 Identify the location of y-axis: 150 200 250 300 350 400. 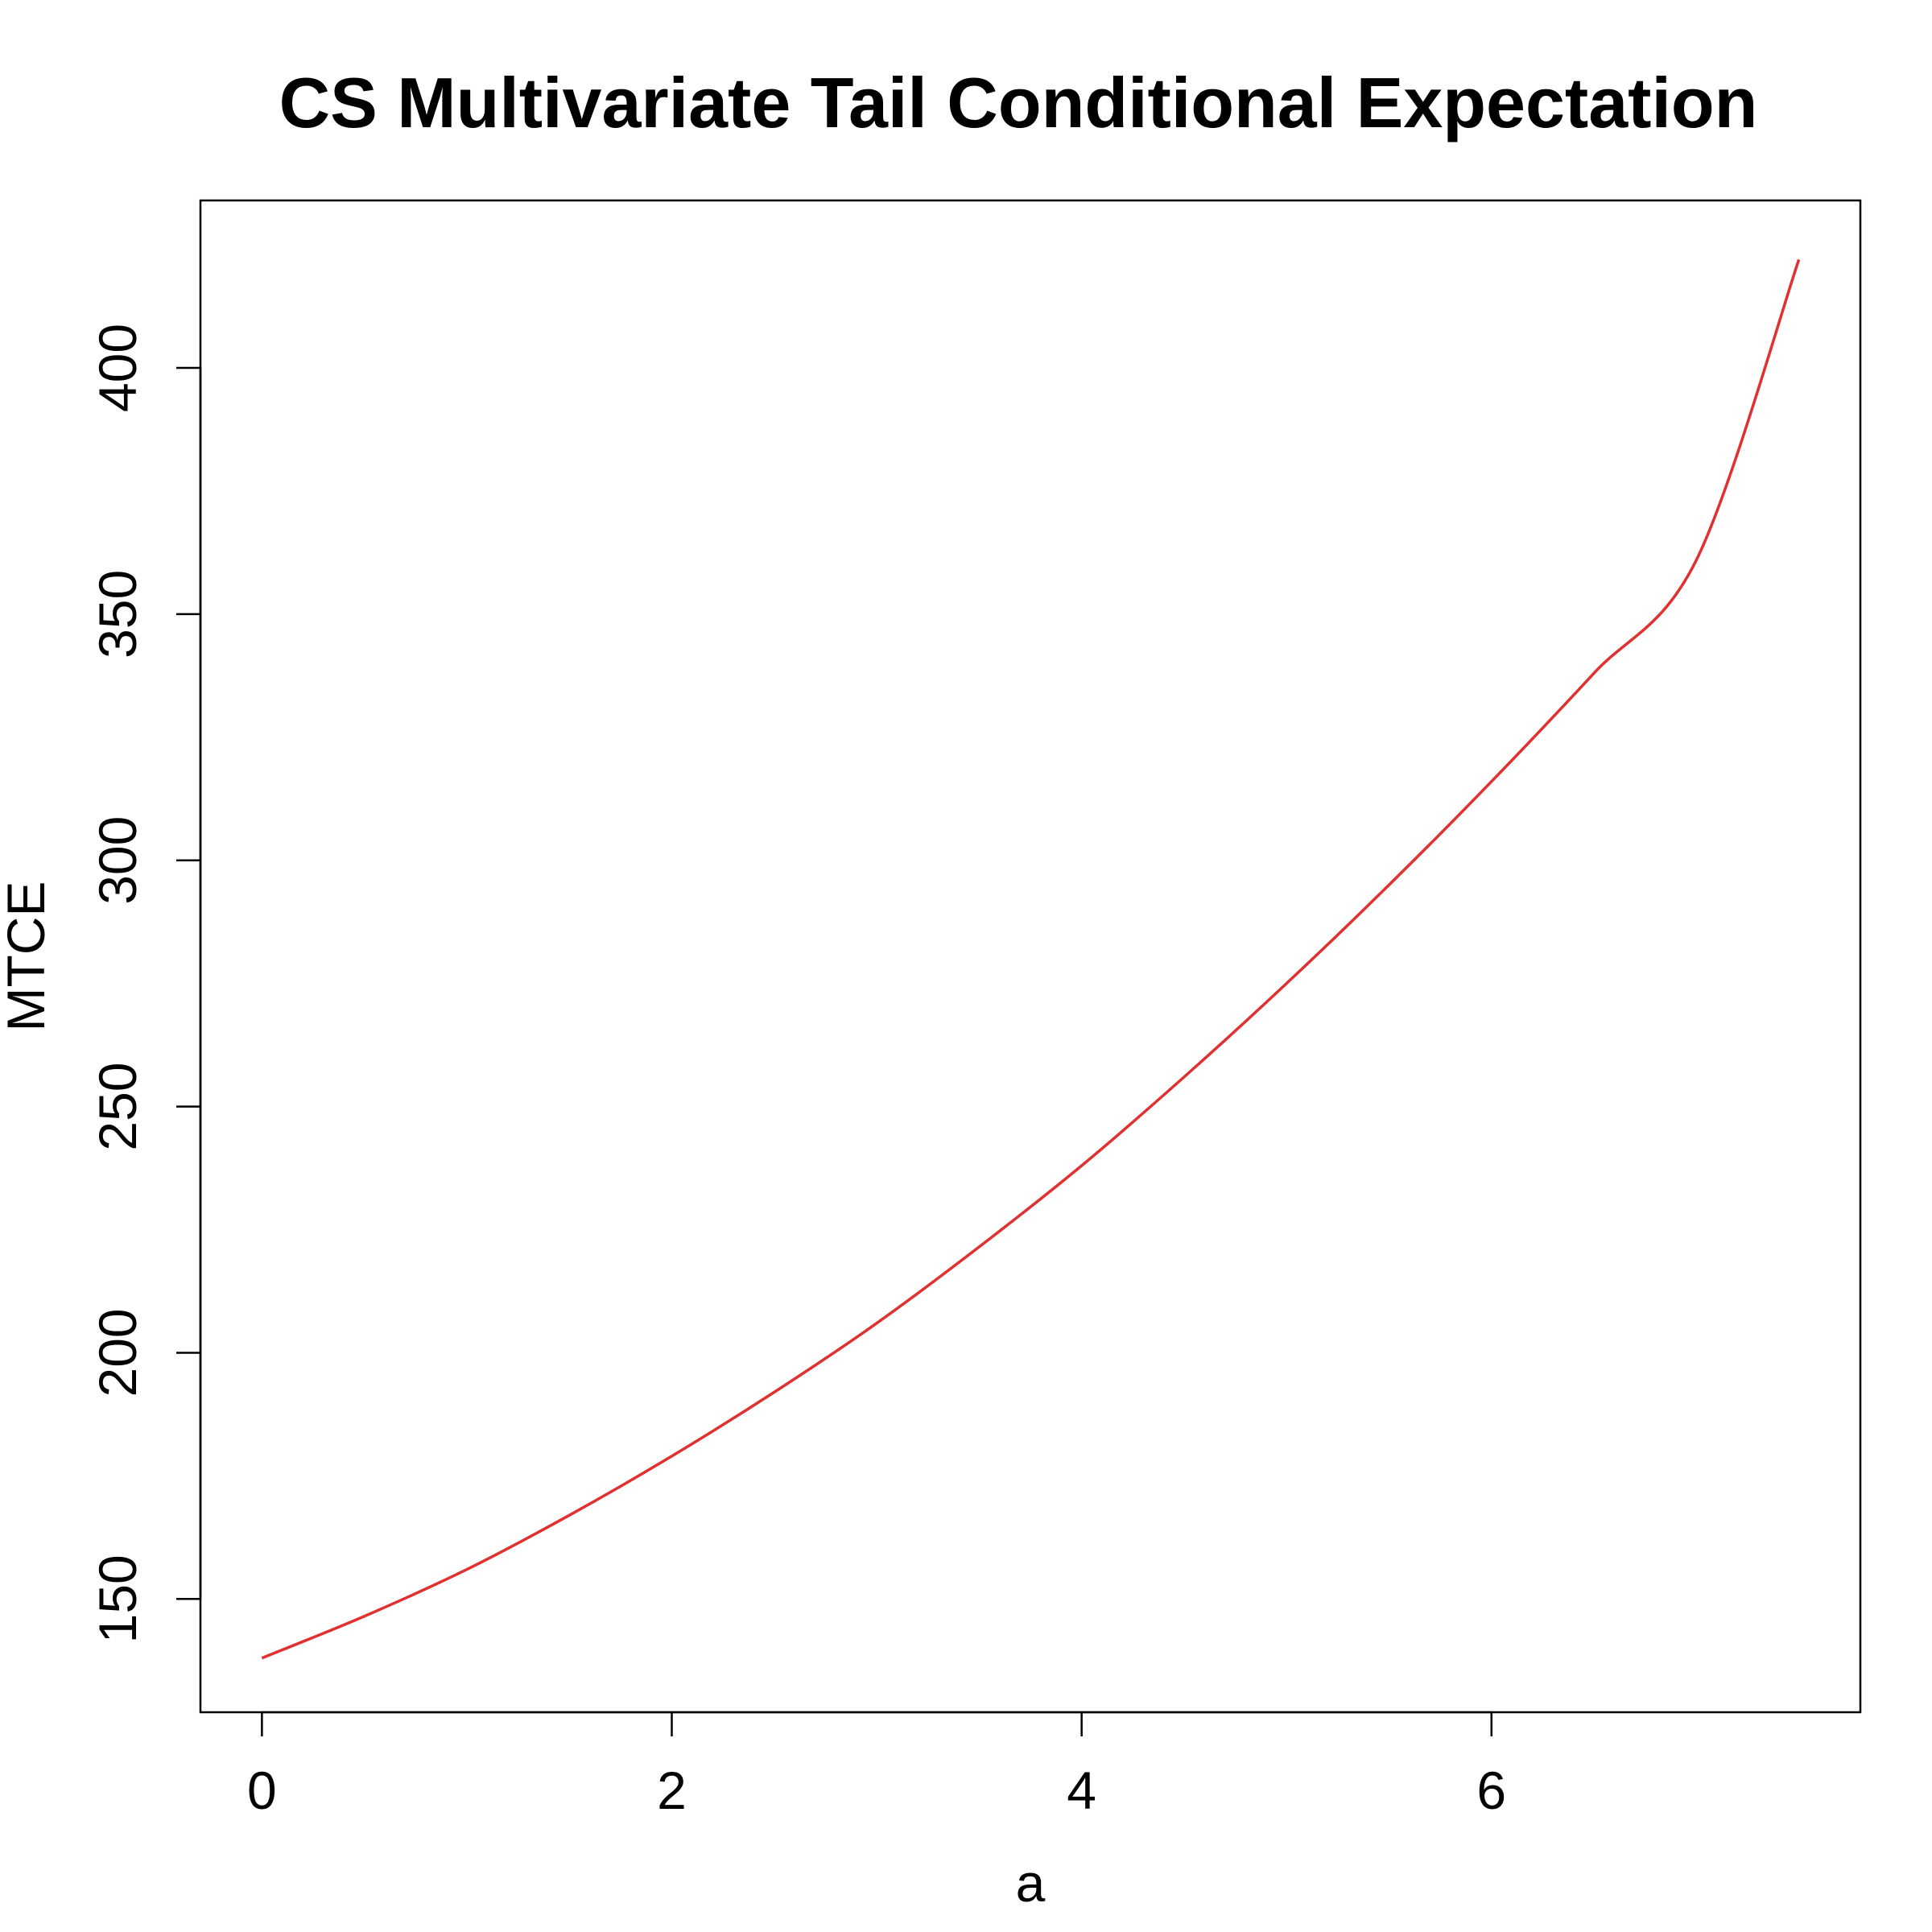
(145, 983).